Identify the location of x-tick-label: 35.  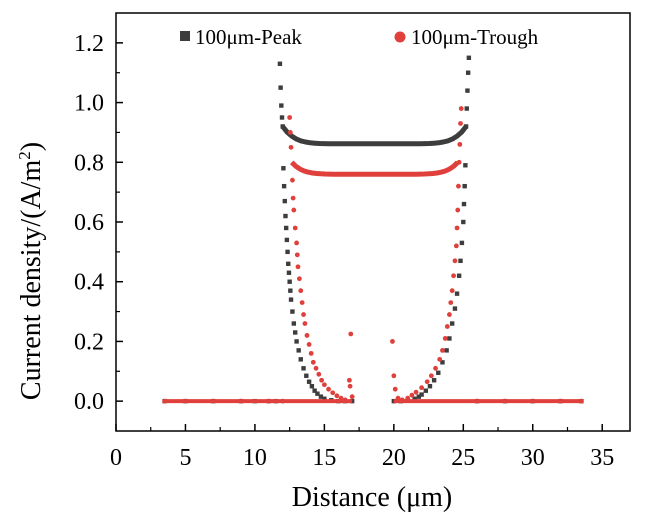
(602, 458).